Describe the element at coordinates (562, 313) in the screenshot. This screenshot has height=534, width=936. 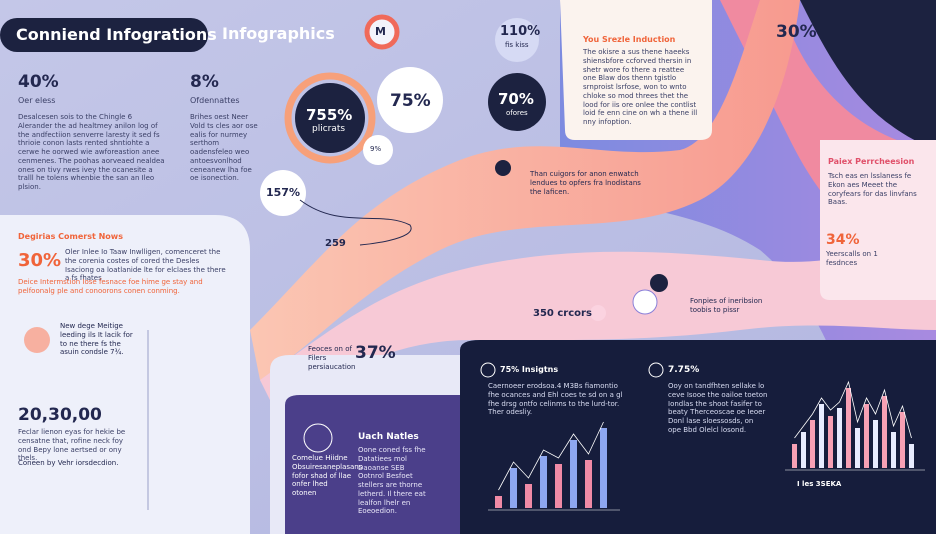
I see `flow-stat: 350 crcors` at that location.